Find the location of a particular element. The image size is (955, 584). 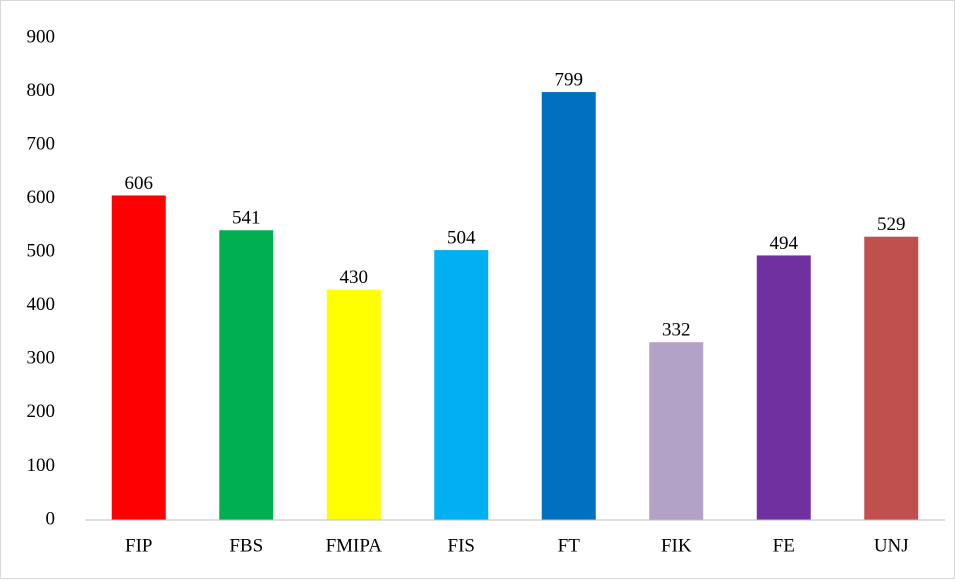

y-tick-label: 200 is located at coordinates (41, 411).